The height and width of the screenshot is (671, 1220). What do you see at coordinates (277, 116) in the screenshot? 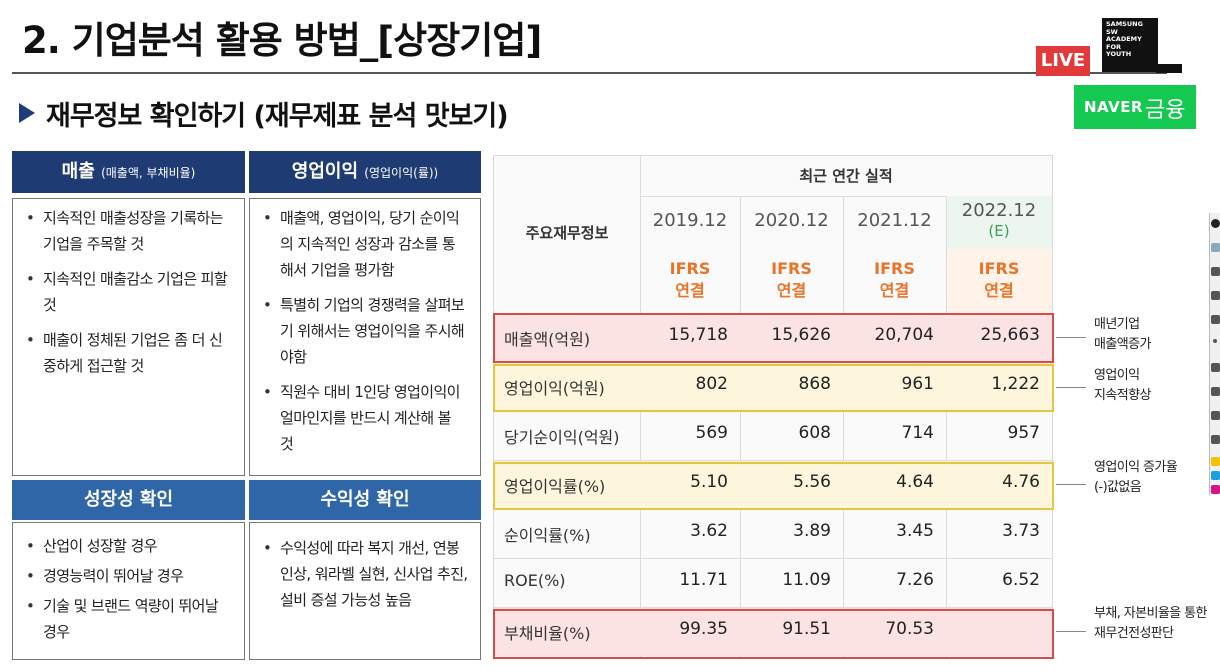
I see `section-title: 재무정보 확인하기 (재무제표 분석 맛보기)` at bounding box center [277, 116].